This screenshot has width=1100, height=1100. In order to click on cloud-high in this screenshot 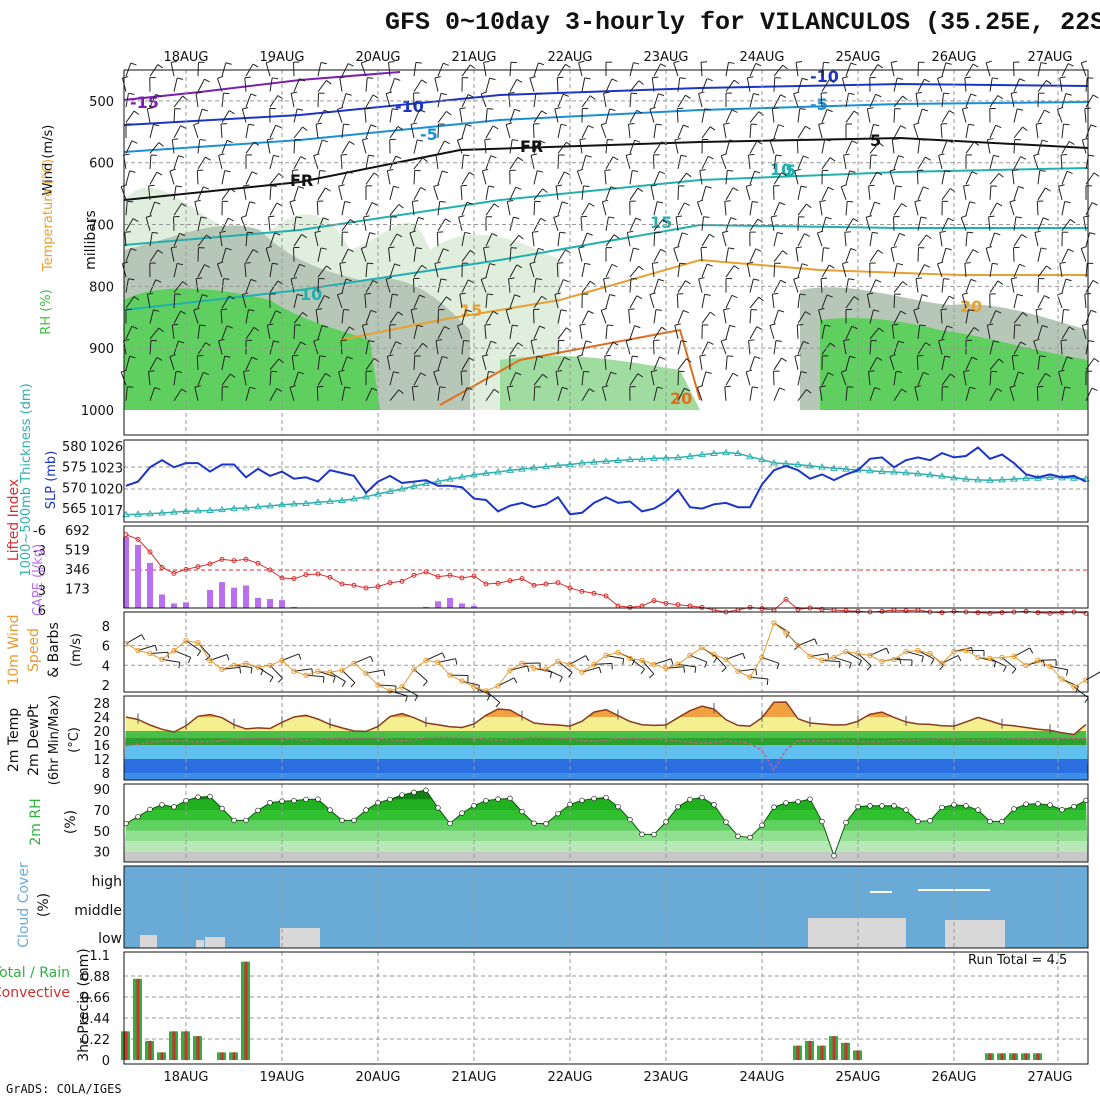, I will do `click(881, 892)`.